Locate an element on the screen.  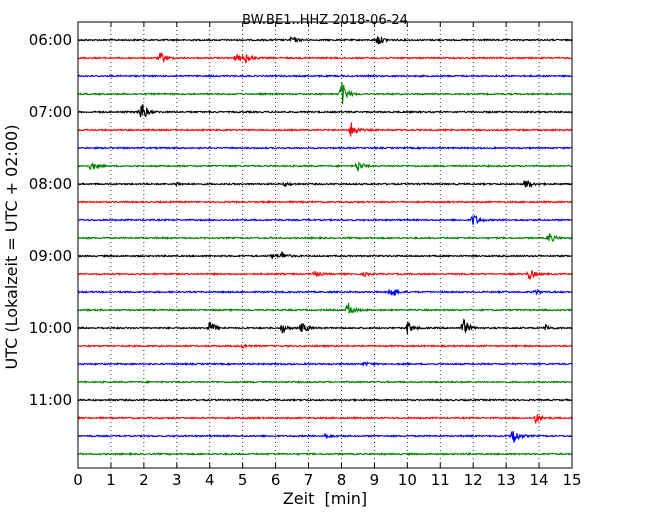
x-tick-label: 11 is located at coordinates (440, 480).